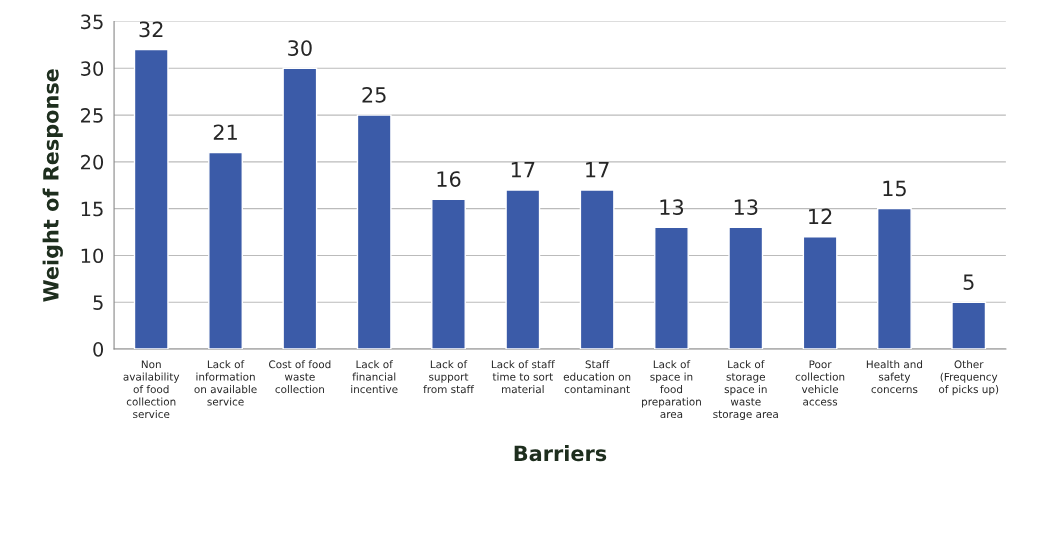 This screenshot has height=537, width=1037. What do you see at coordinates (894, 188) in the screenshot?
I see `data-label: 15` at bounding box center [894, 188].